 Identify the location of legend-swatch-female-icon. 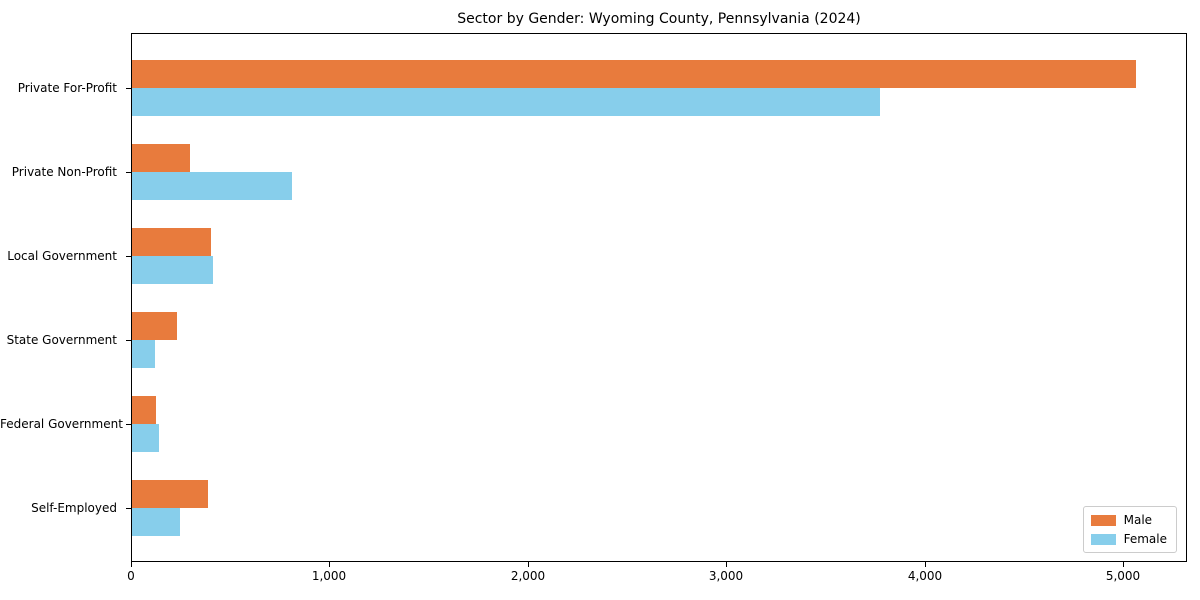
(1103, 539).